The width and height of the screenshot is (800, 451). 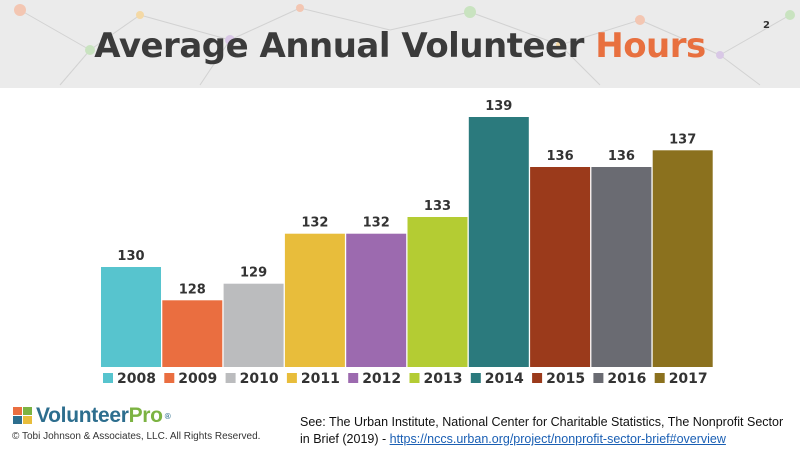 I want to click on legend-swatch-2015, so click(x=537, y=378).